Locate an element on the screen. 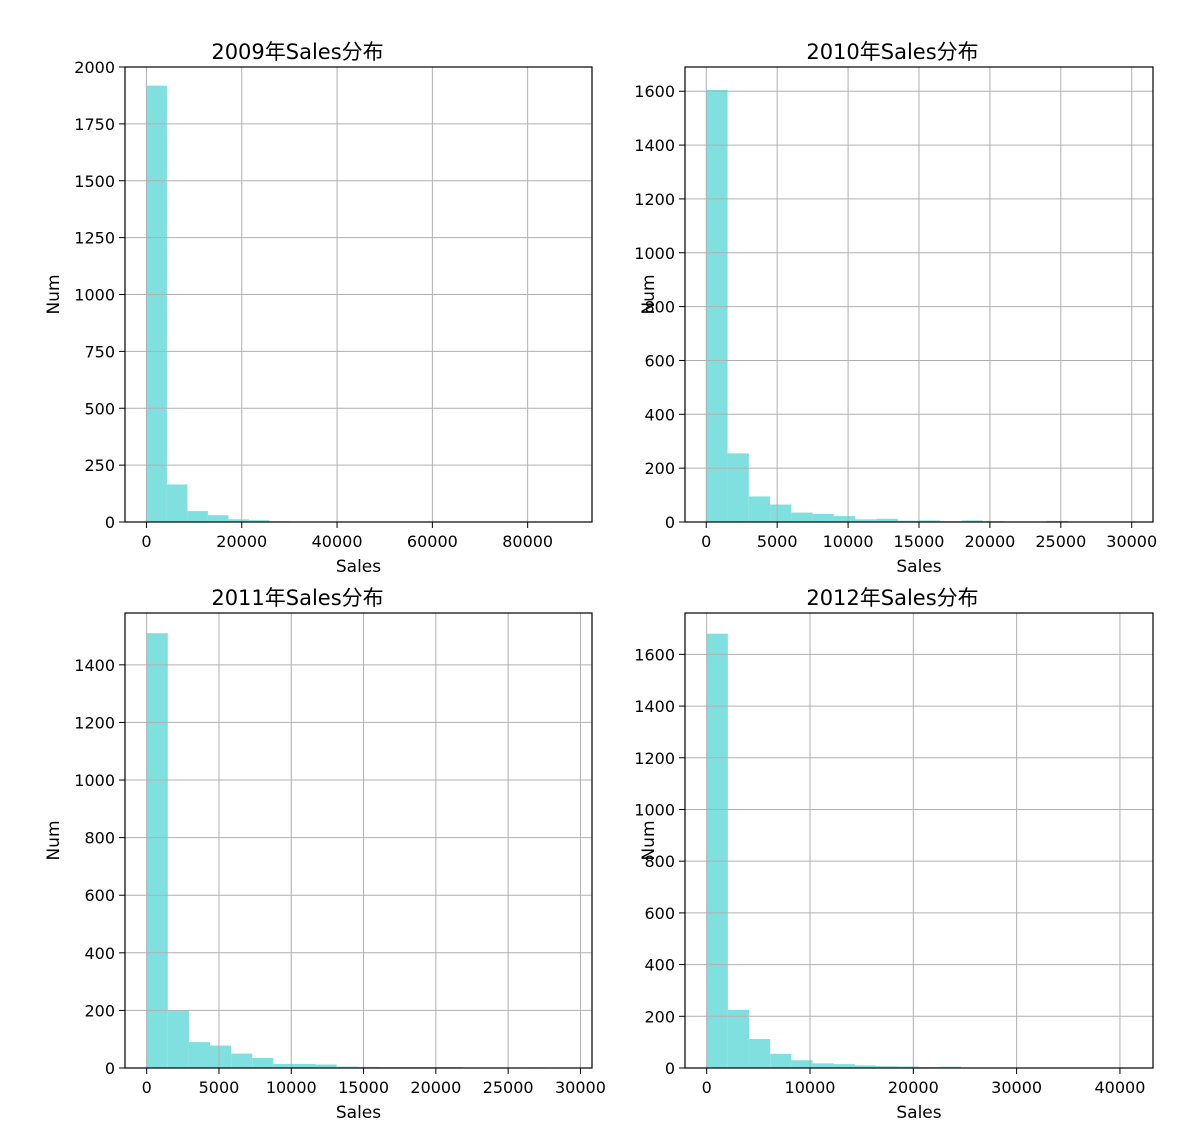  chart-title: 2012年Sales分布 is located at coordinates (892, 598).